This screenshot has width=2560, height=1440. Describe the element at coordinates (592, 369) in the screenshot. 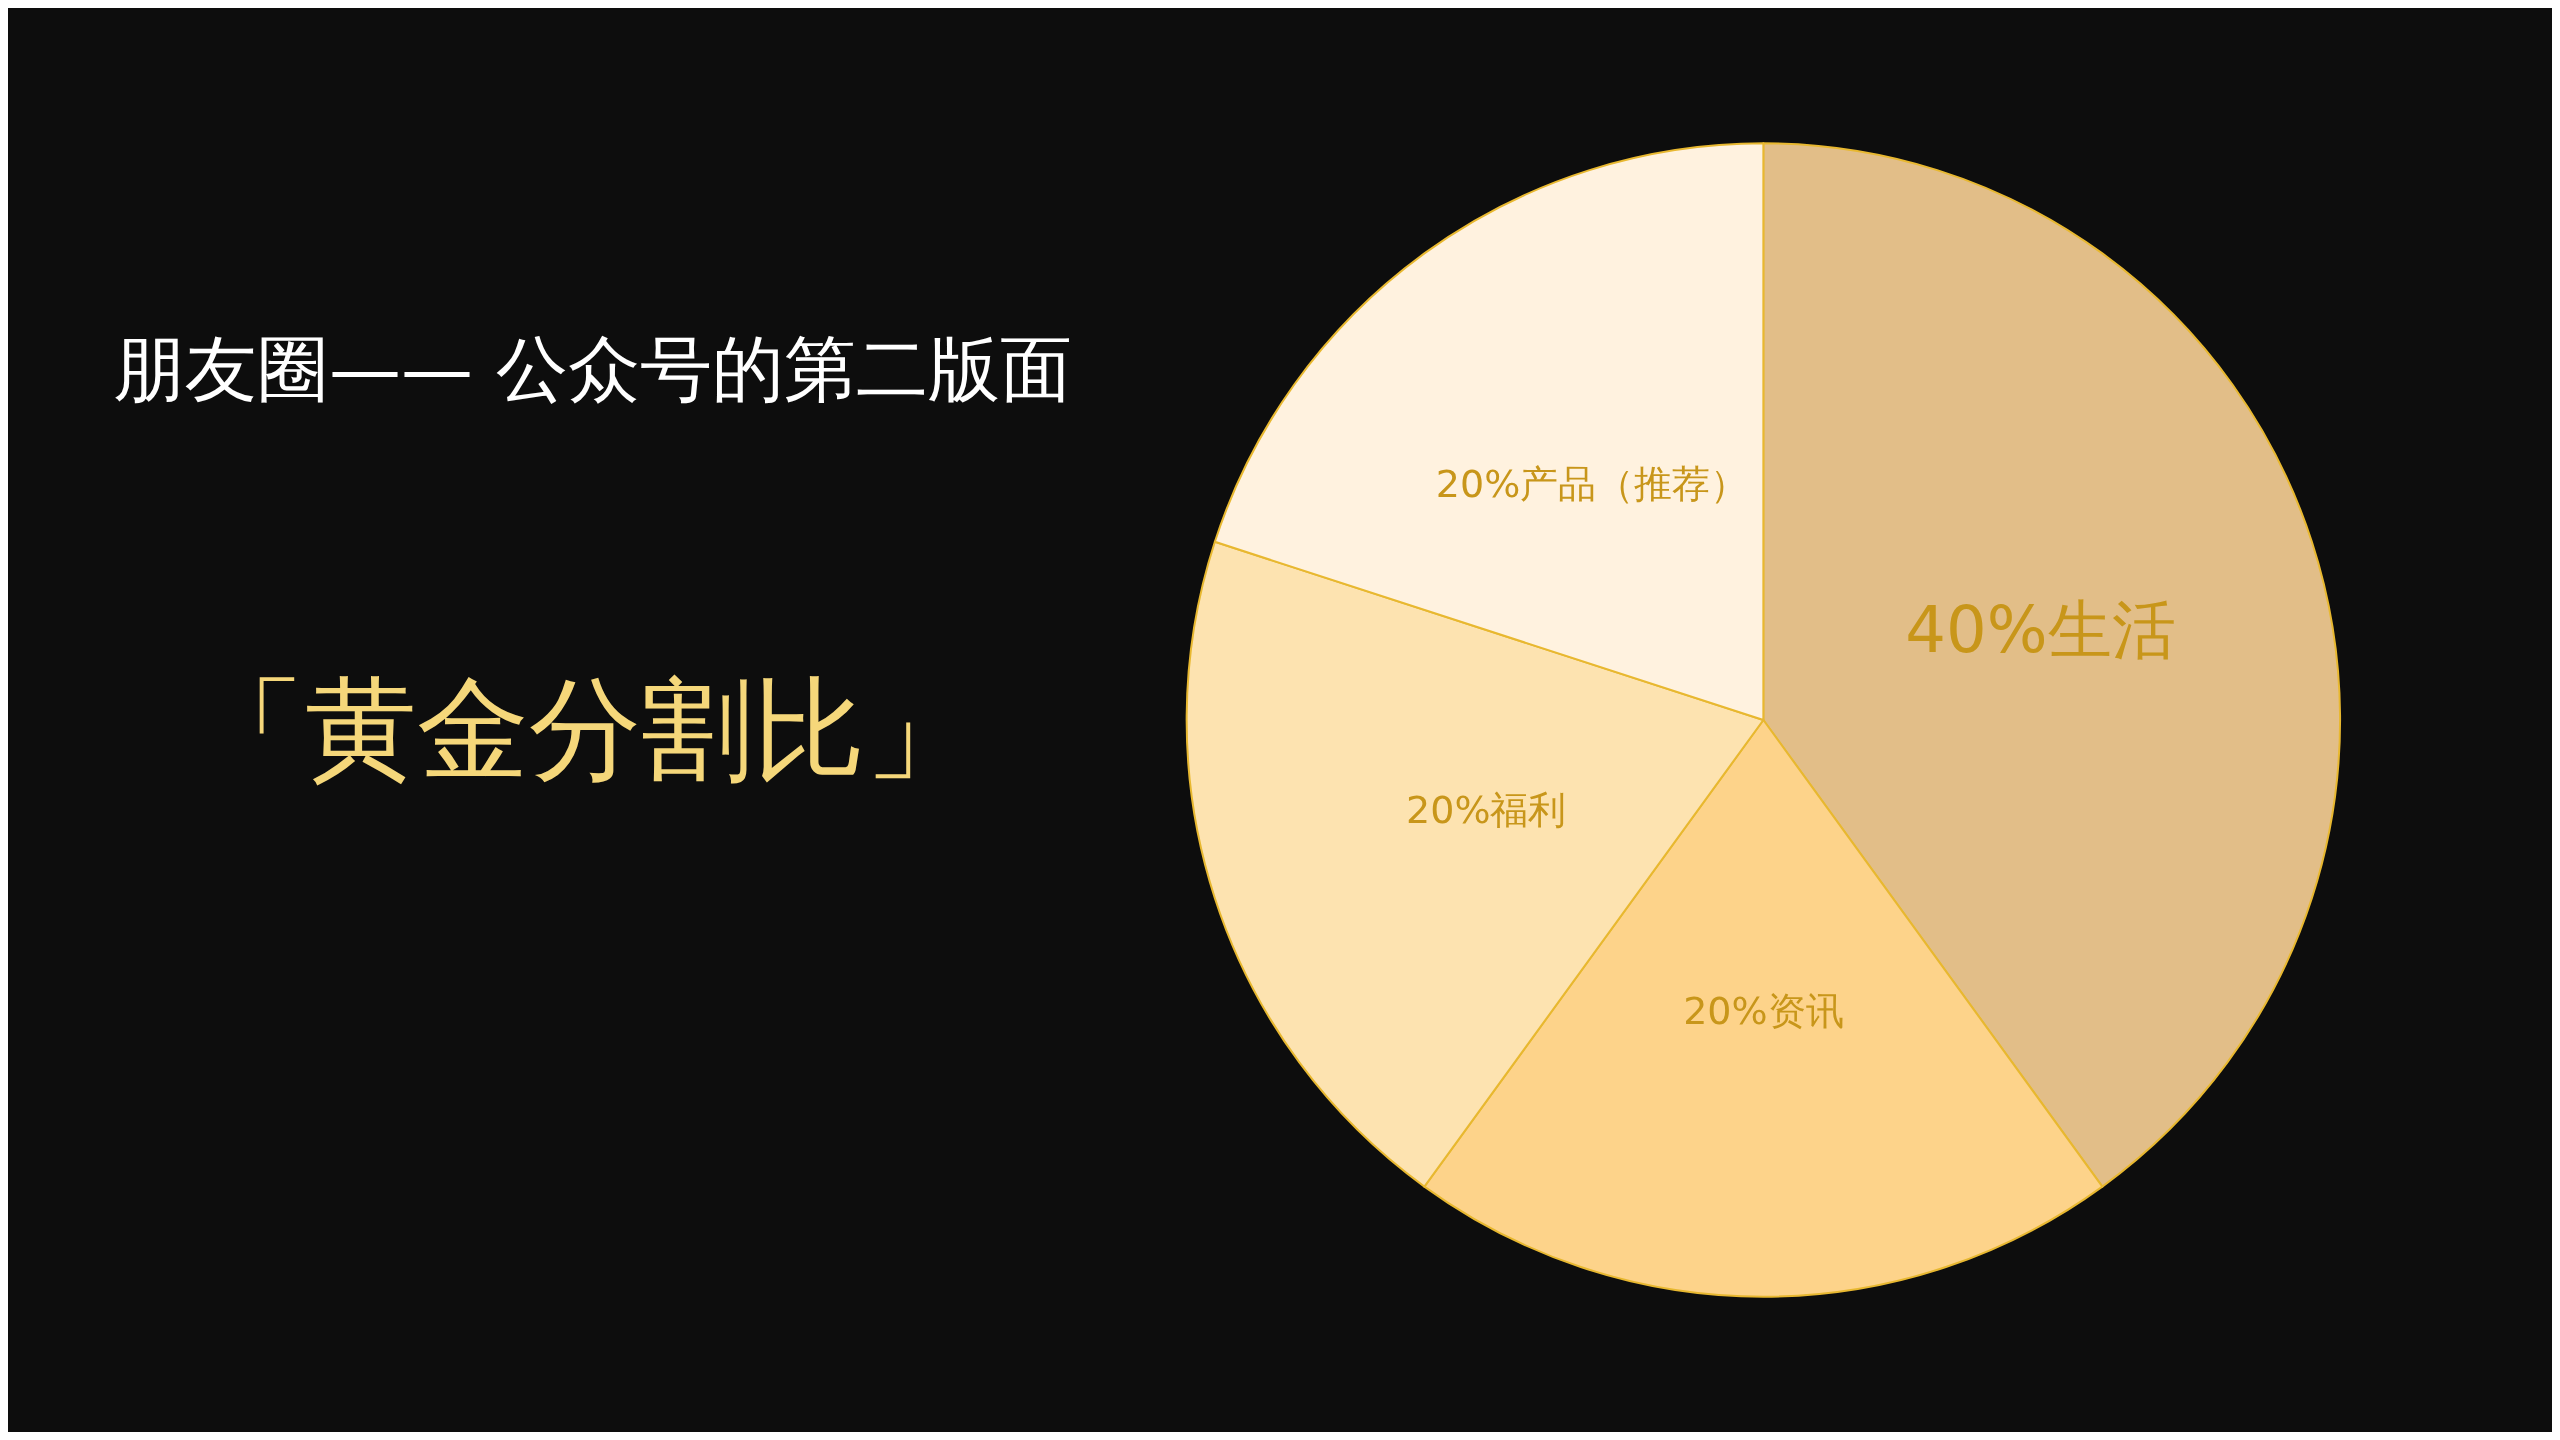

I see `text: 朋友圈—— 公众号的第二版面` at that location.